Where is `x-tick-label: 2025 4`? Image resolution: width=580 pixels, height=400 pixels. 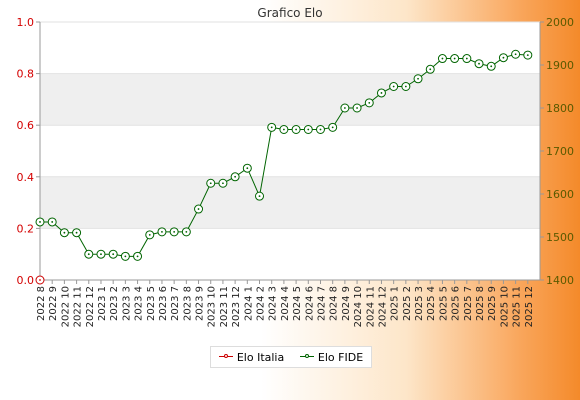 x-tick-label: 2025 4 is located at coordinates (431, 303).